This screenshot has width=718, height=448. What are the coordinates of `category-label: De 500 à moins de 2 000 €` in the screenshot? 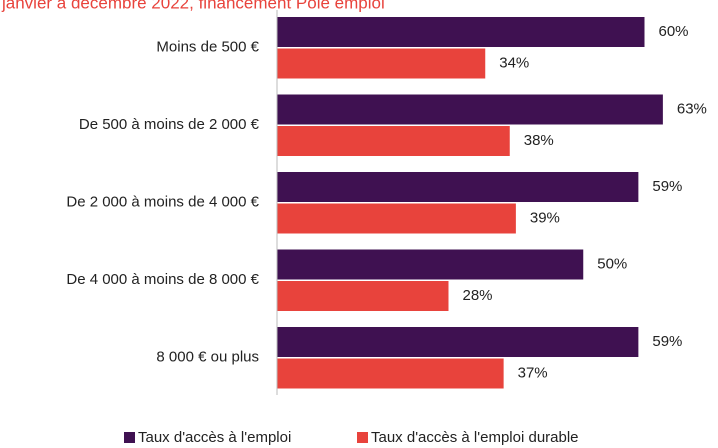 It's located at (169, 124).